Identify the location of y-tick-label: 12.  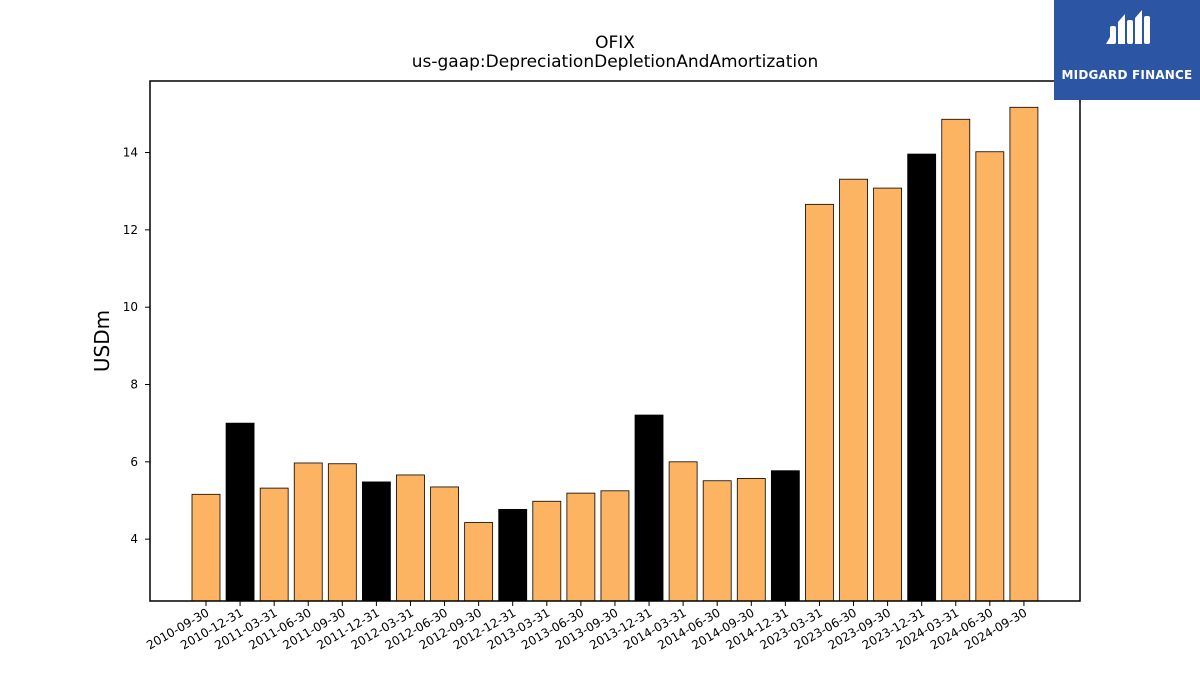
(130, 230).